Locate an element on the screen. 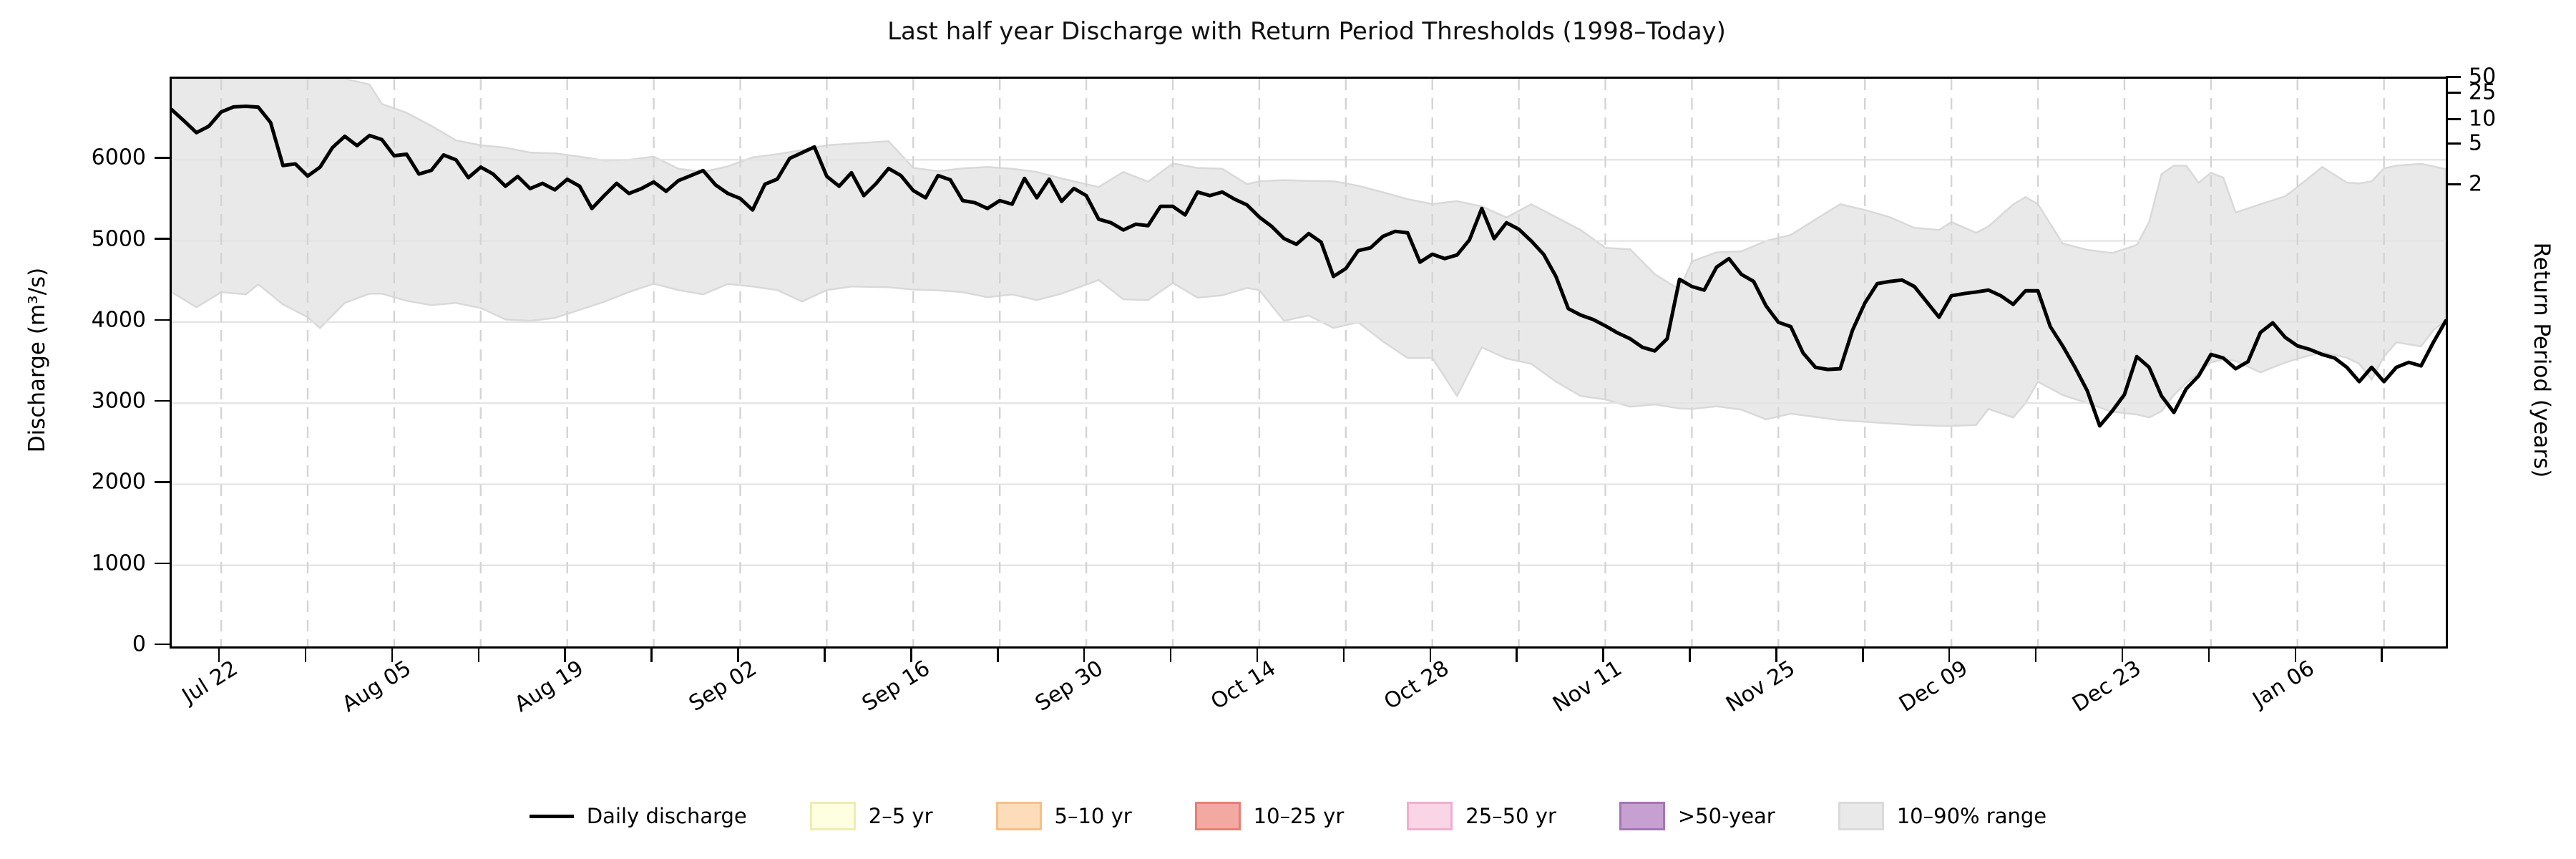 Image resolution: width=2576 pixels, height=859 pixels. return-period-tick-label: 25 is located at coordinates (2483, 92).